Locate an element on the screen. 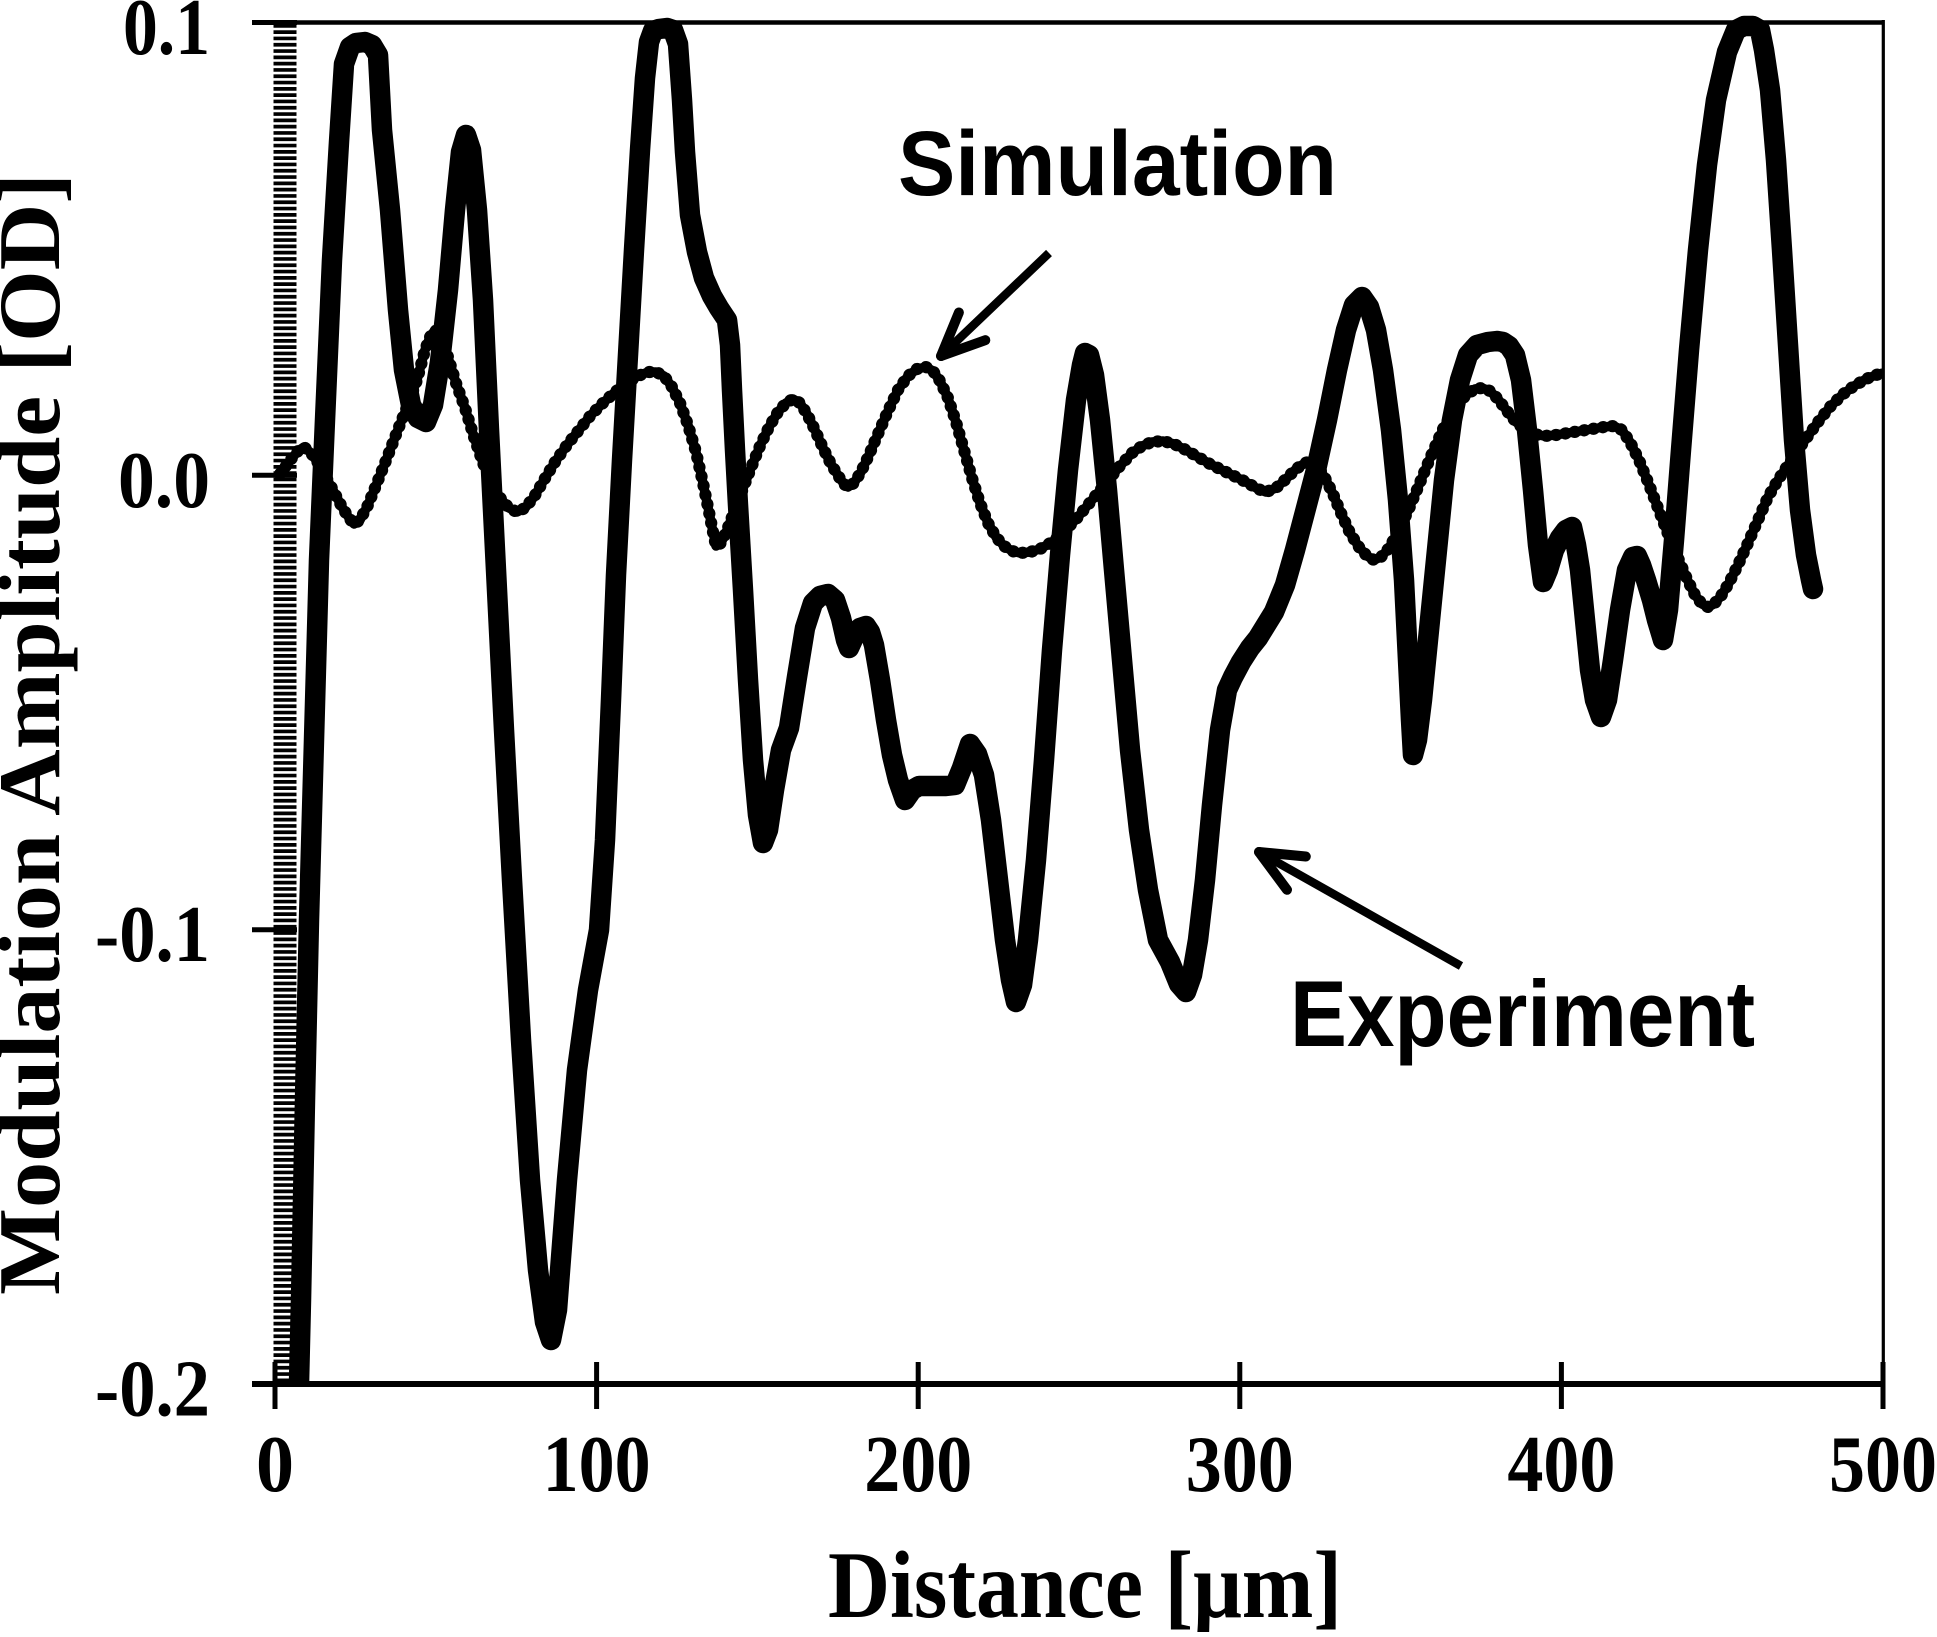 The image size is (1937, 1637). svg-text: 0.0 is located at coordinates (164, 481).